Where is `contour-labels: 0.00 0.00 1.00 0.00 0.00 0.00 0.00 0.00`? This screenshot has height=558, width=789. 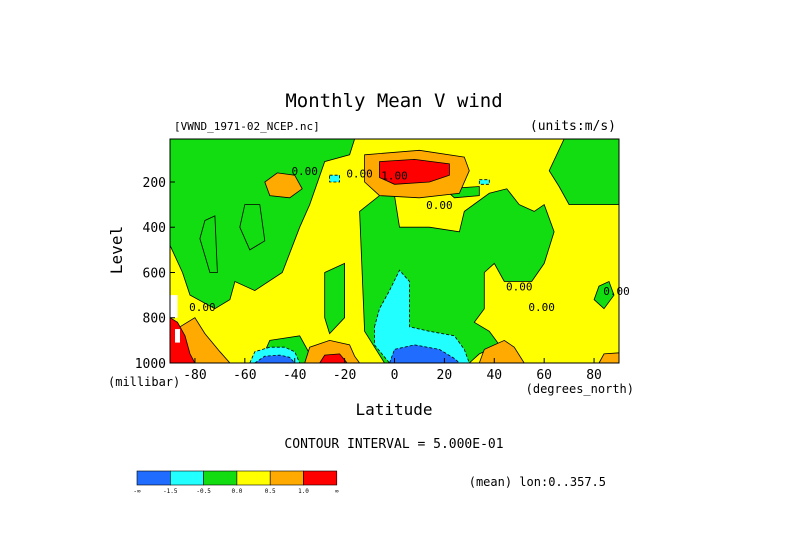 contour-labels: 0.00 0.00 1.00 0.00 0.00 0.00 0.00 0.00 is located at coordinates (409, 239).